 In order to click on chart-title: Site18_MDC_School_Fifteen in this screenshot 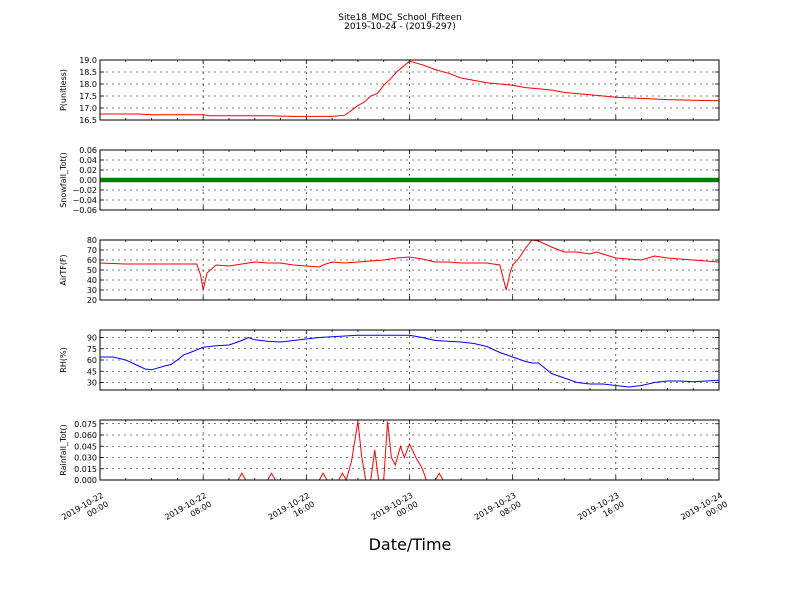, I will do `click(399, 18)`.